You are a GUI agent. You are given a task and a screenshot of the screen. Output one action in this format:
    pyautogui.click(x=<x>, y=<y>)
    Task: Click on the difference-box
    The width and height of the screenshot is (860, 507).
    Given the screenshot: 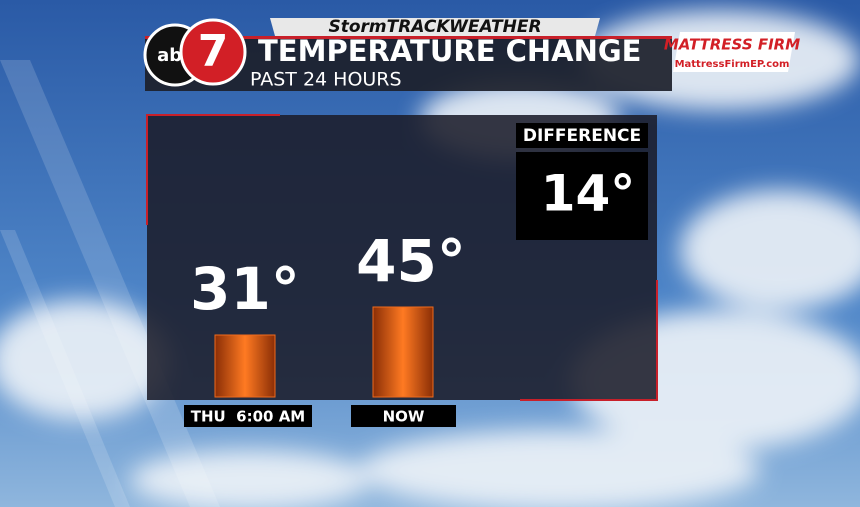 What is the action you would take?
    pyautogui.click(x=582, y=196)
    